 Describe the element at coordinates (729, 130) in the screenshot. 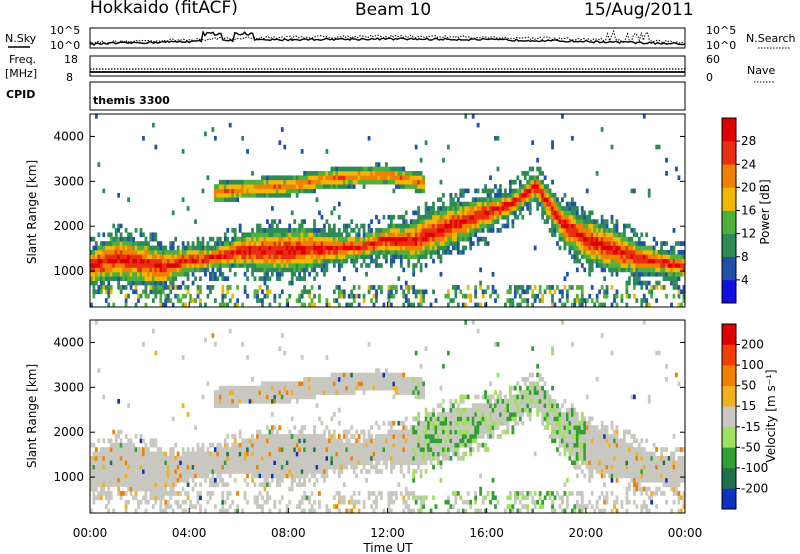

I see `colorbar-swatch` at that location.